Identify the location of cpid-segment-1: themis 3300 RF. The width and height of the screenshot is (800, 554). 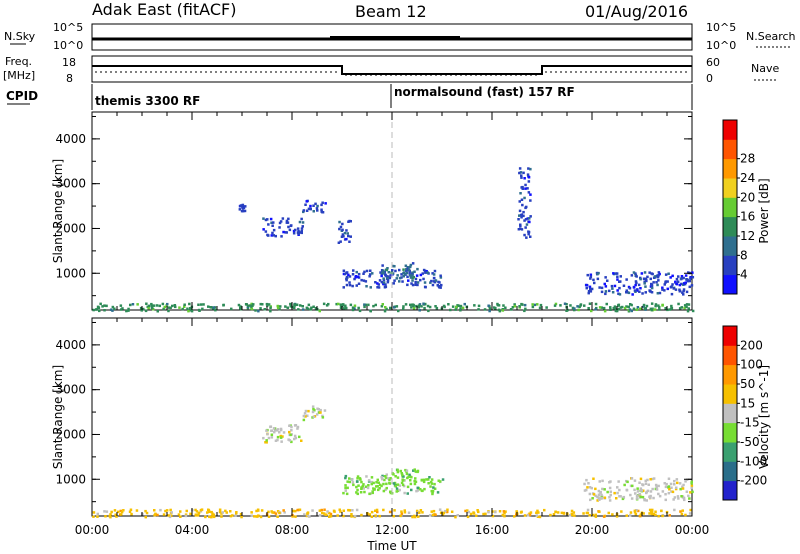
(147, 101).